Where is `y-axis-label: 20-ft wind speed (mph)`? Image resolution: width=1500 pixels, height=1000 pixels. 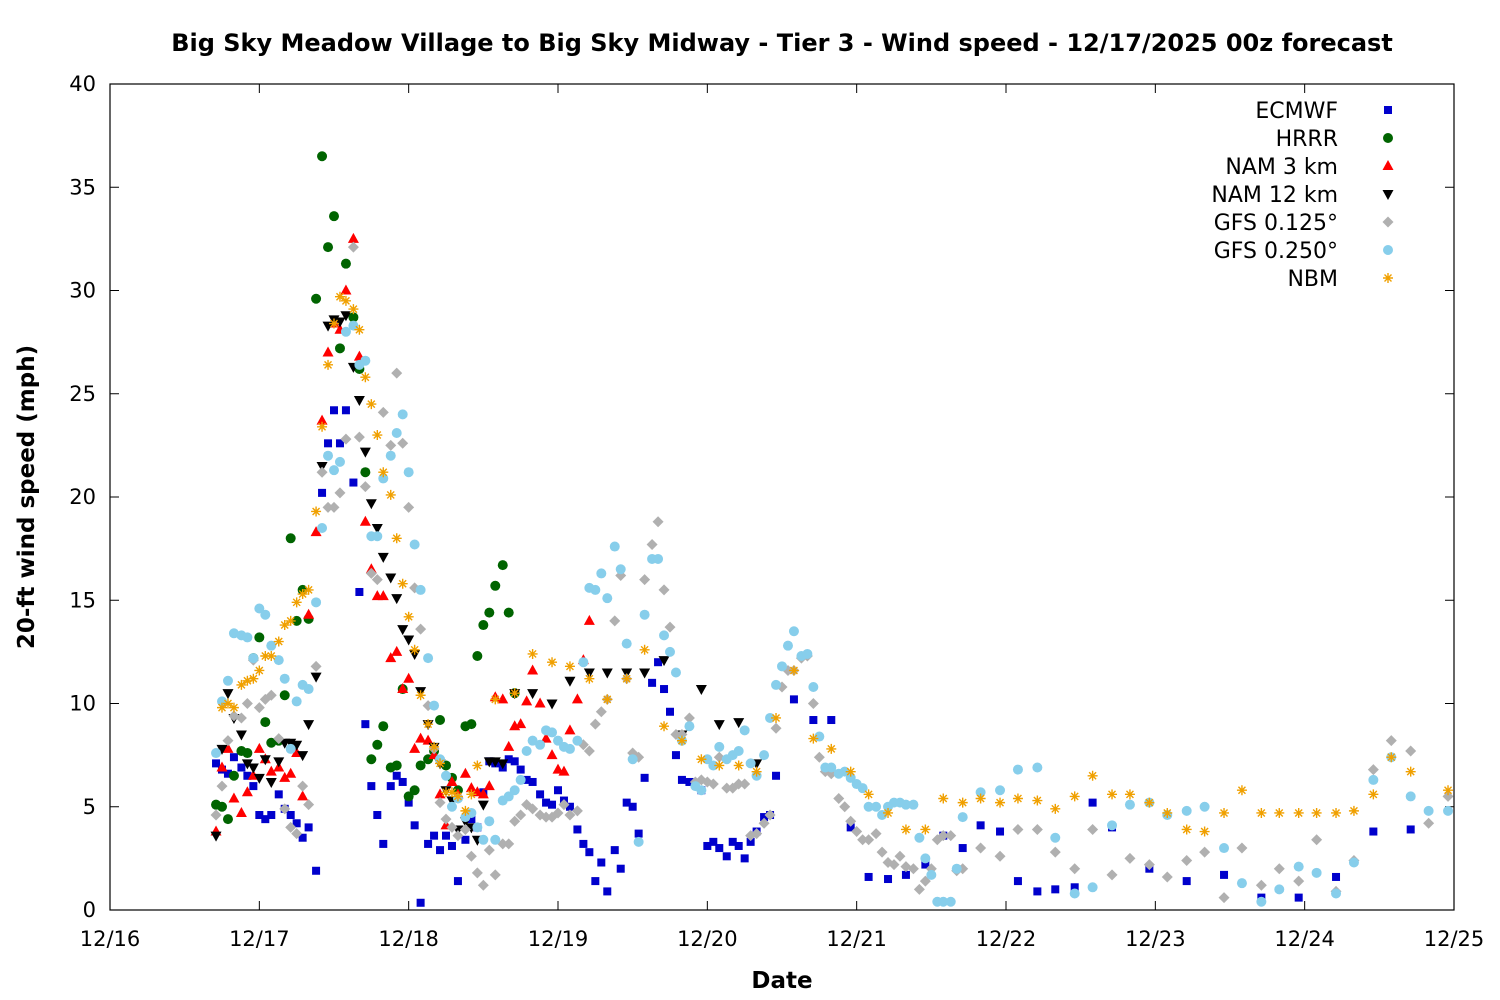 y-axis-label: 20-ft wind speed (mph) is located at coordinates (27, 497).